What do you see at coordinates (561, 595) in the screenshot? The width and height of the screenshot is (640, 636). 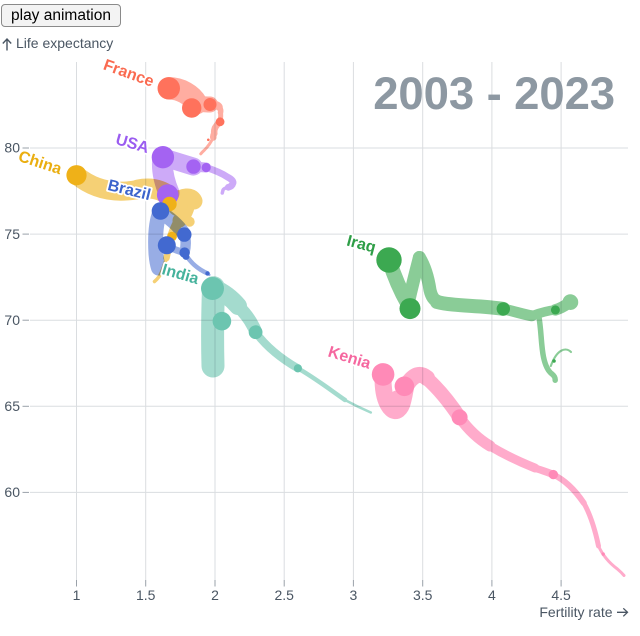 I see `svg-text: 4.5` at bounding box center [561, 595].